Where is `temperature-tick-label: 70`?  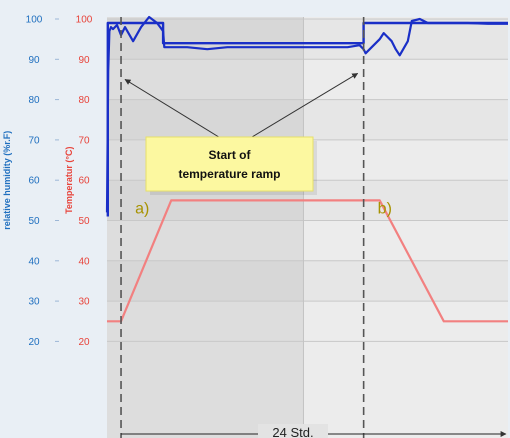
temperature-tick-label: 70 is located at coordinates (84, 140).